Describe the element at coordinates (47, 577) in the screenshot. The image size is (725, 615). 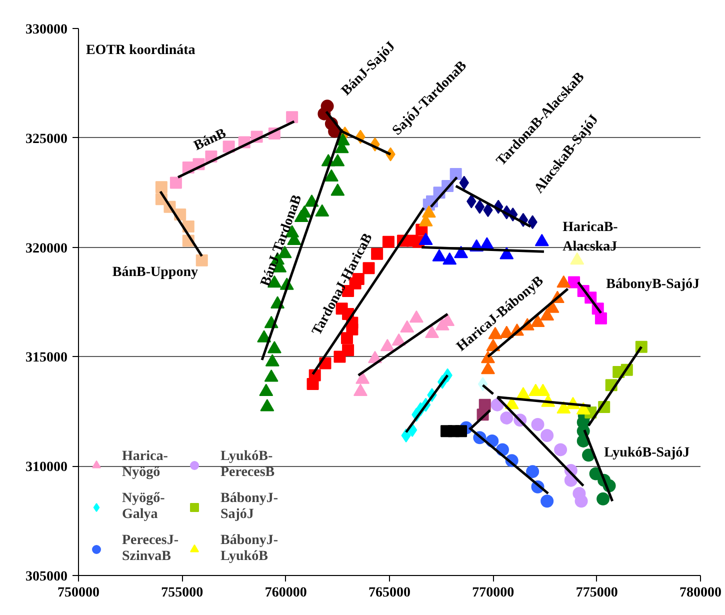
I see `y-tick-label: 305000` at that location.